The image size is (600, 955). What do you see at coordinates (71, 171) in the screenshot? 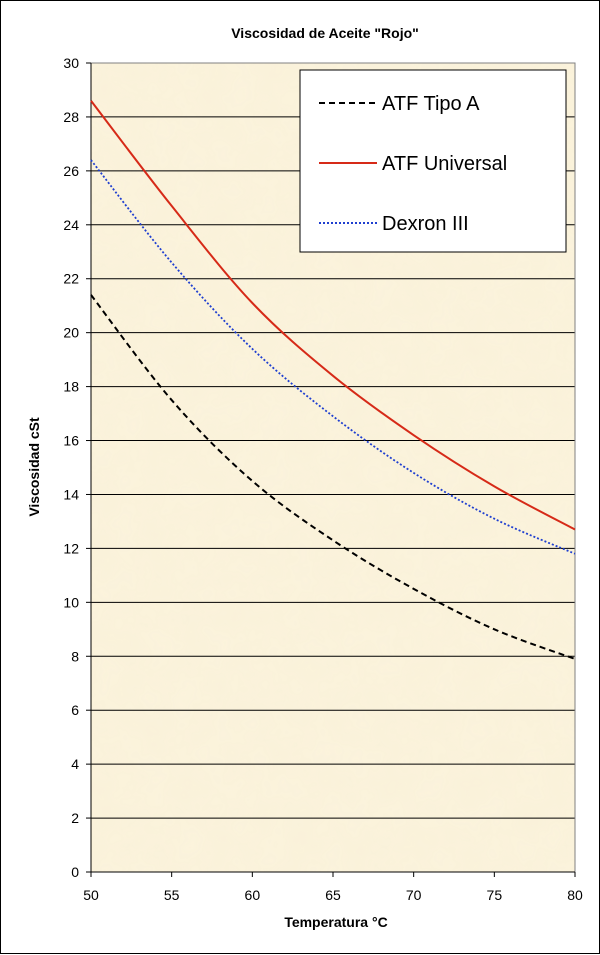
I see `y-tick-label: 26` at bounding box center [71, 171].